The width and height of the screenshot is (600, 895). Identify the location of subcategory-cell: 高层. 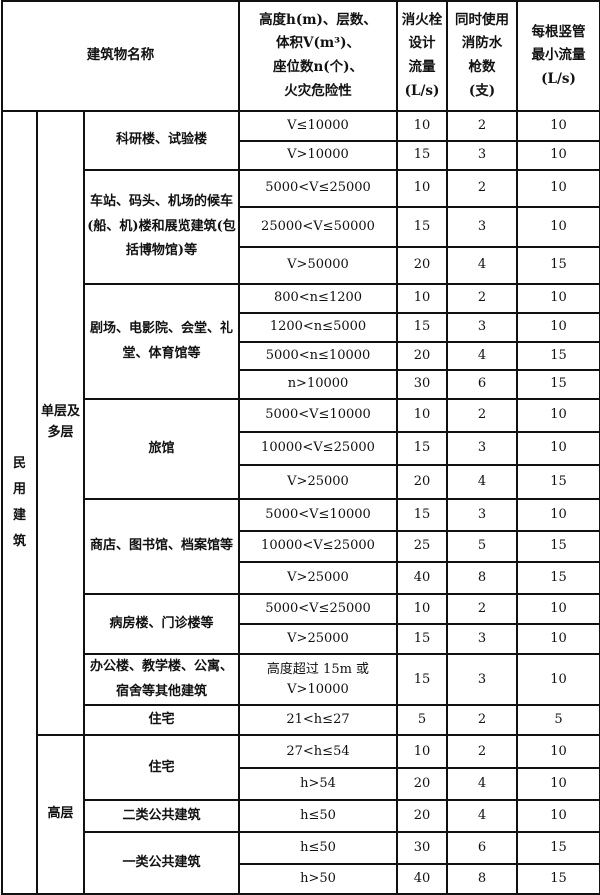
(60, 814).